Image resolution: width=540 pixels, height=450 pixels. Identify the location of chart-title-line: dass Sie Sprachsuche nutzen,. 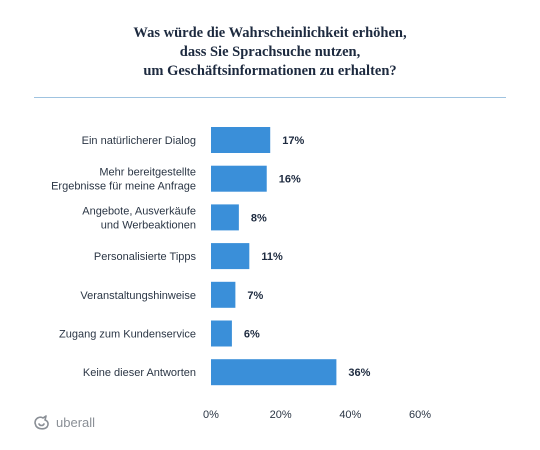
(270, 52).